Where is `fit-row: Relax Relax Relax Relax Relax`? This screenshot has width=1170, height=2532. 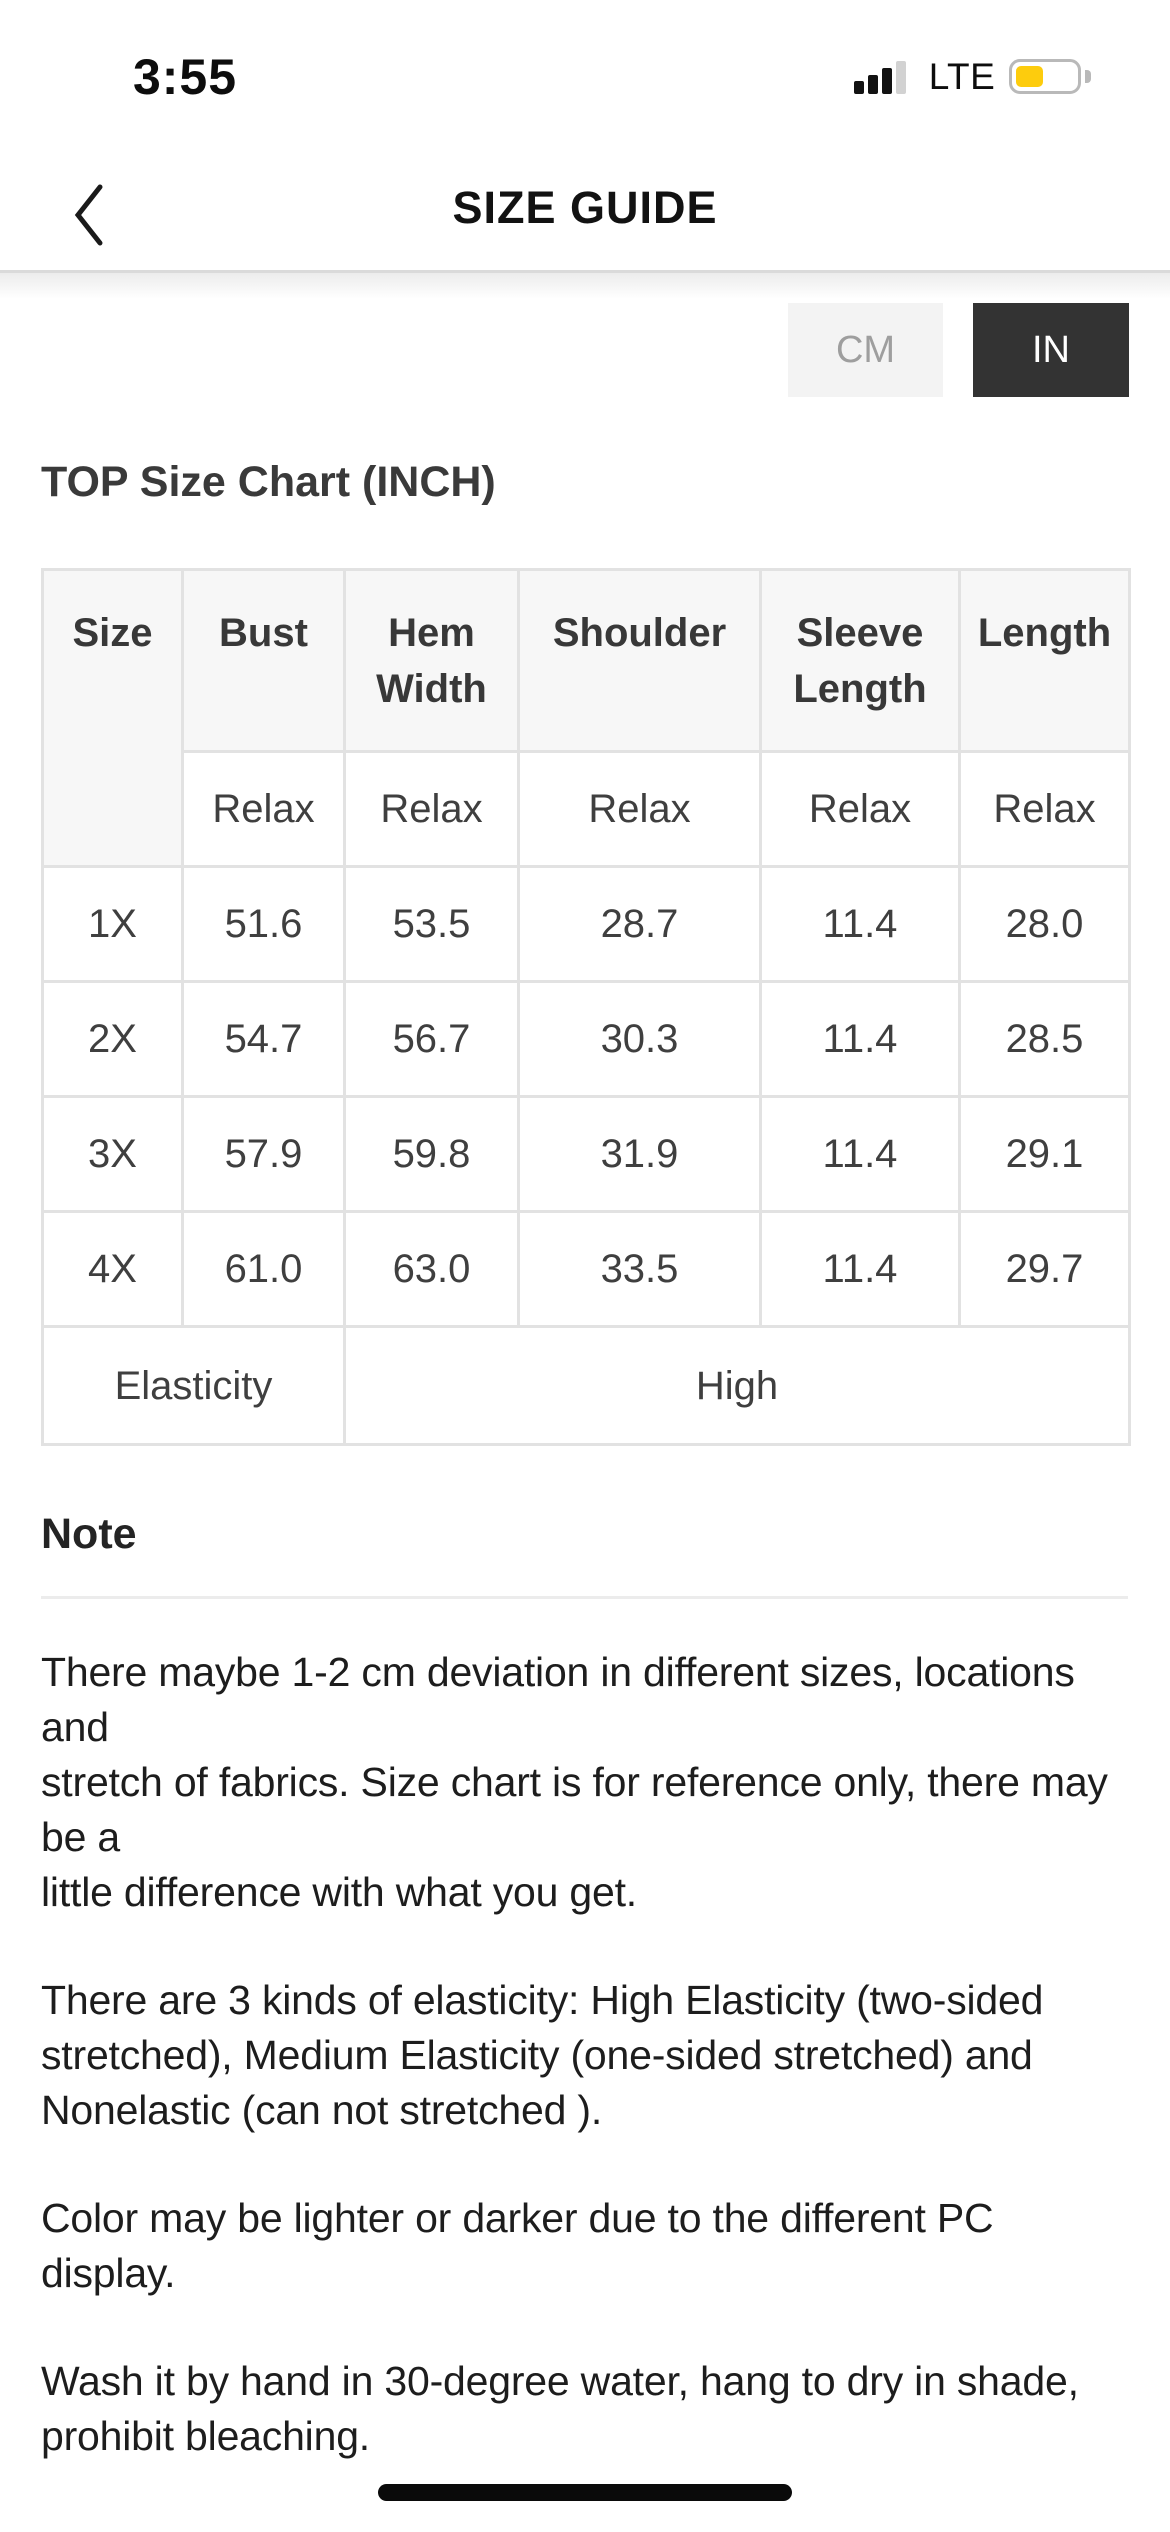 fit-row: Relax Relax Relax Relax Relax is located at coordinates (587, 809).